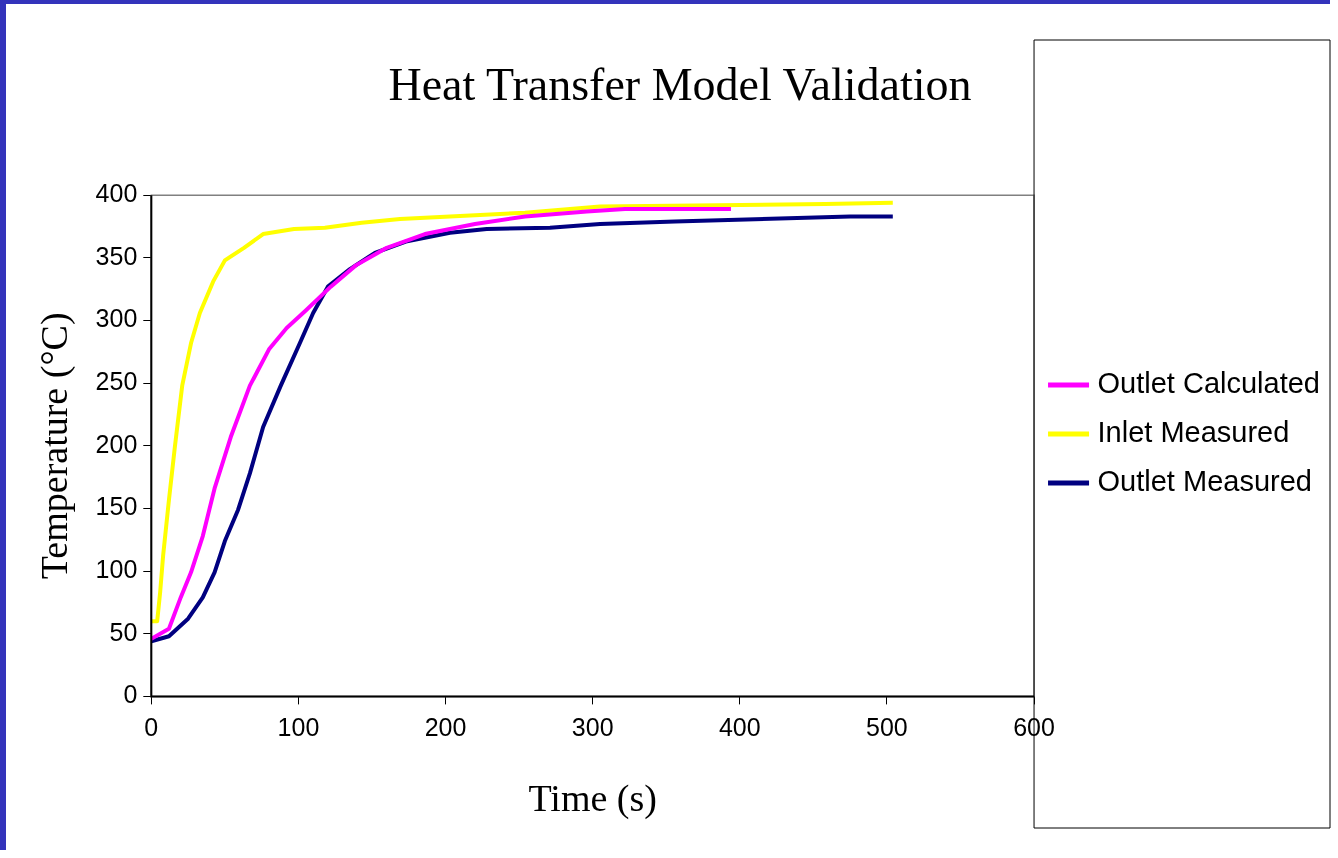 The width and height of the screenshot is (1338, 858). Describe the element at coordinates (130, 694) in the screenshot. I see `y-tick-label: 0` at that location.